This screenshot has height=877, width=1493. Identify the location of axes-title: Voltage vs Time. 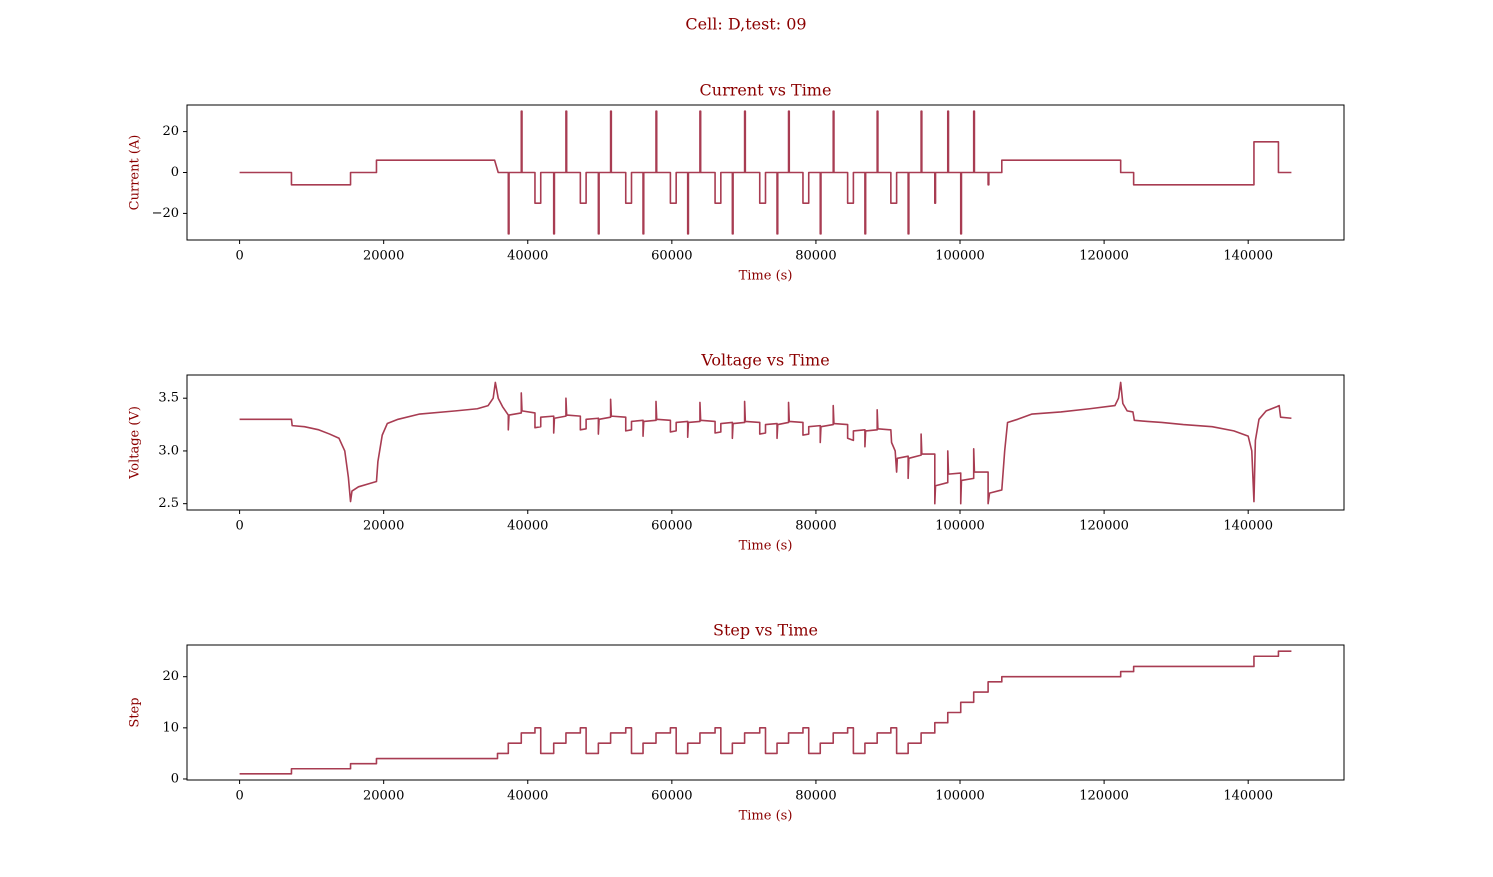
(764, 360).